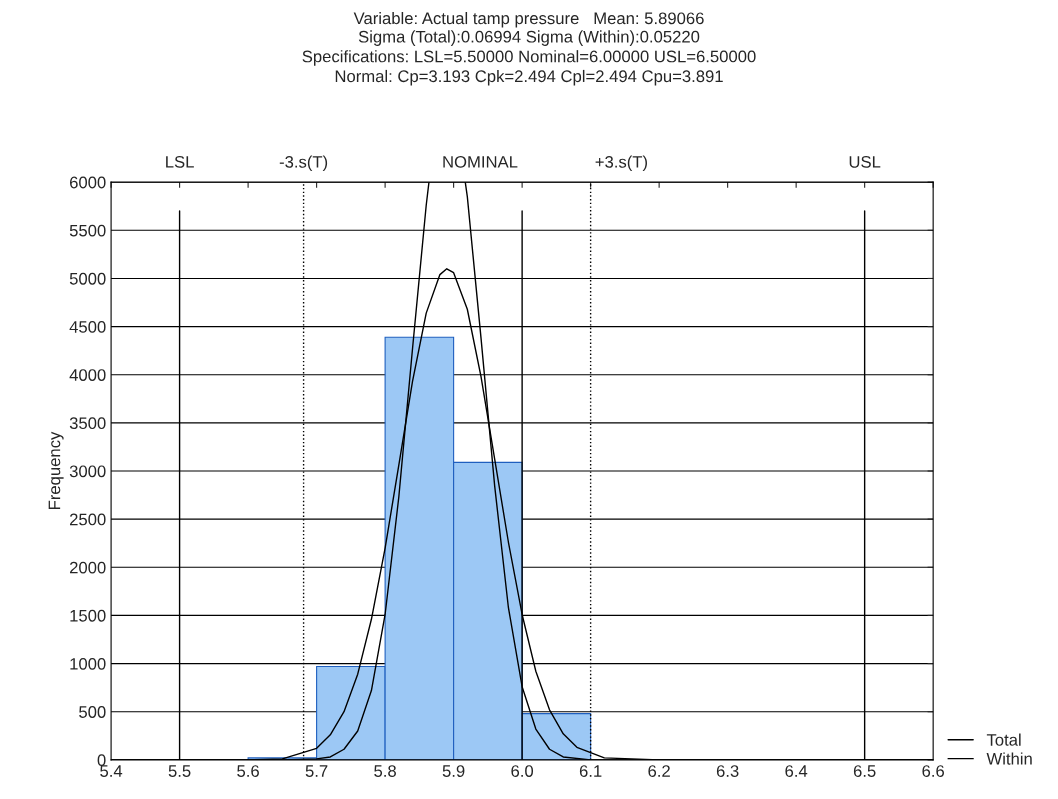 The width and height of the screenshot is (1058, 799). What do you see at coordinates (590, 771) in the screenshot?
I see `x-tick-label: 6.1` at bounding box center [590, 771].